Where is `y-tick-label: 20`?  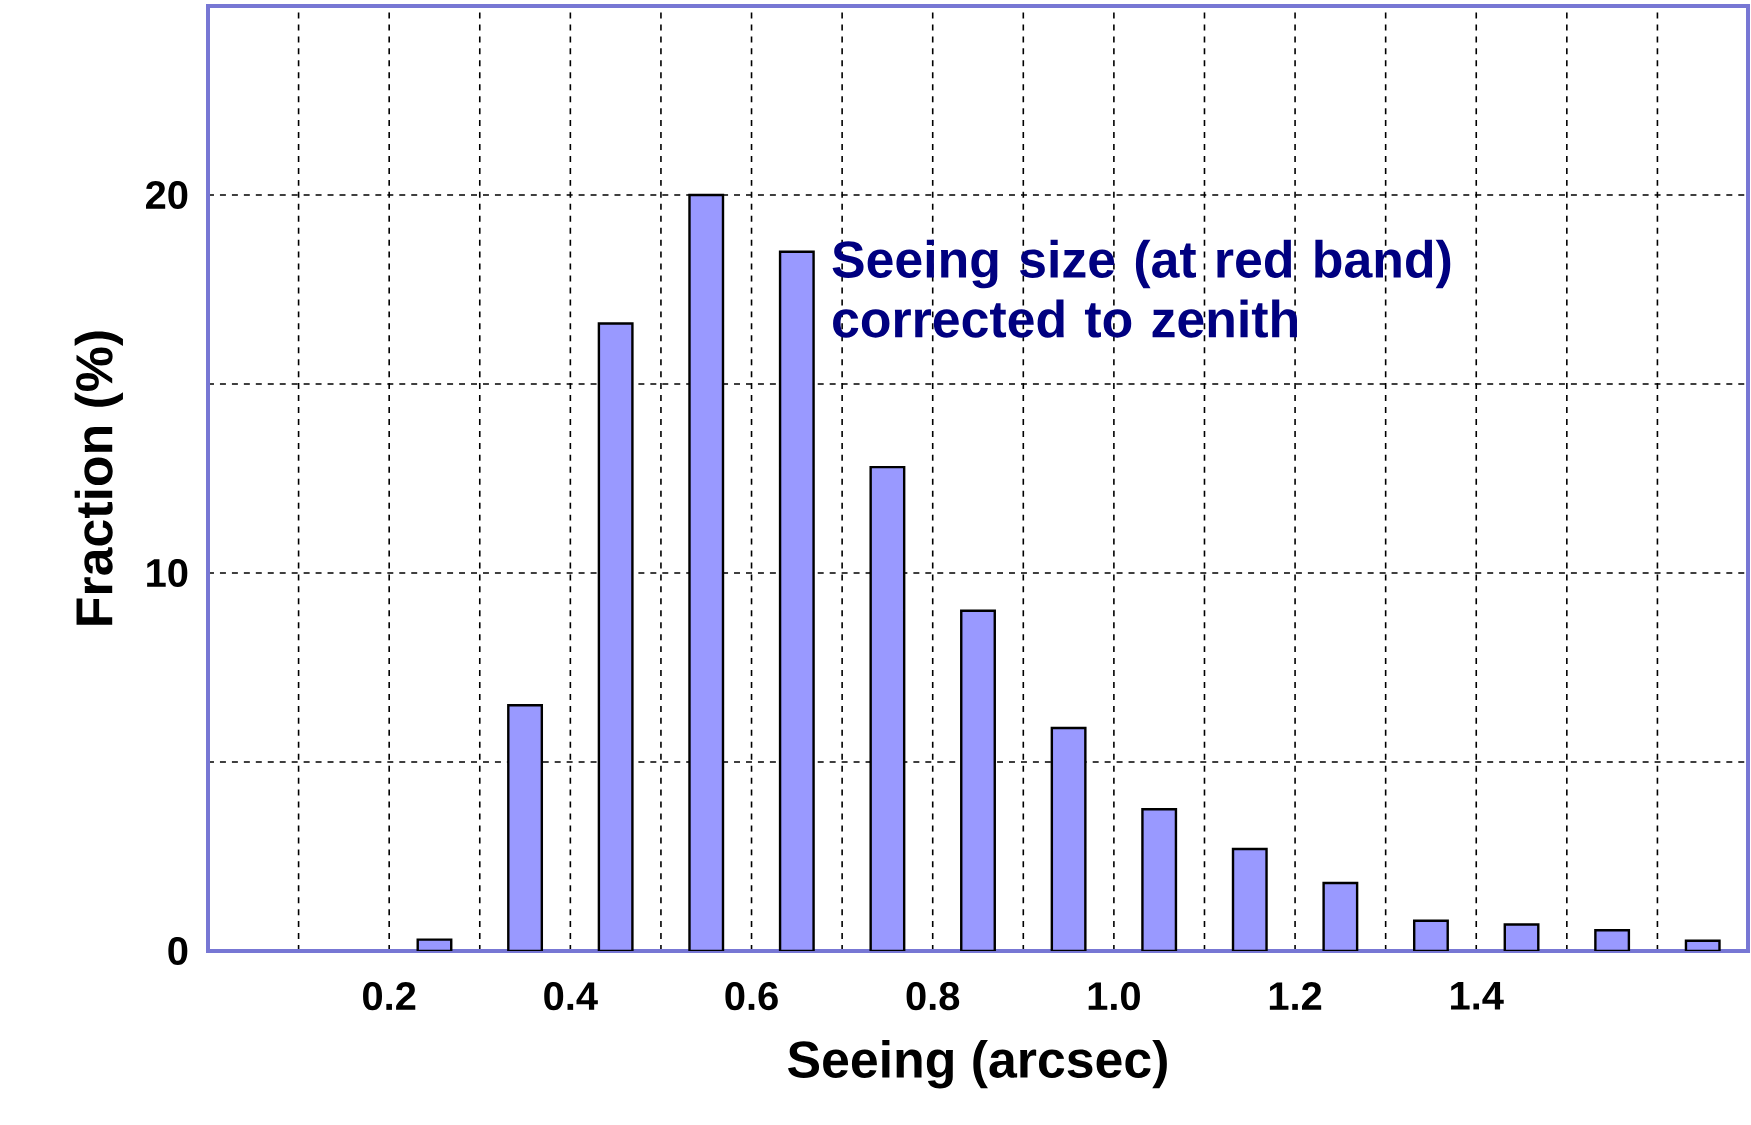
y-tick-label: 20 is located at coordinates (167, 195).